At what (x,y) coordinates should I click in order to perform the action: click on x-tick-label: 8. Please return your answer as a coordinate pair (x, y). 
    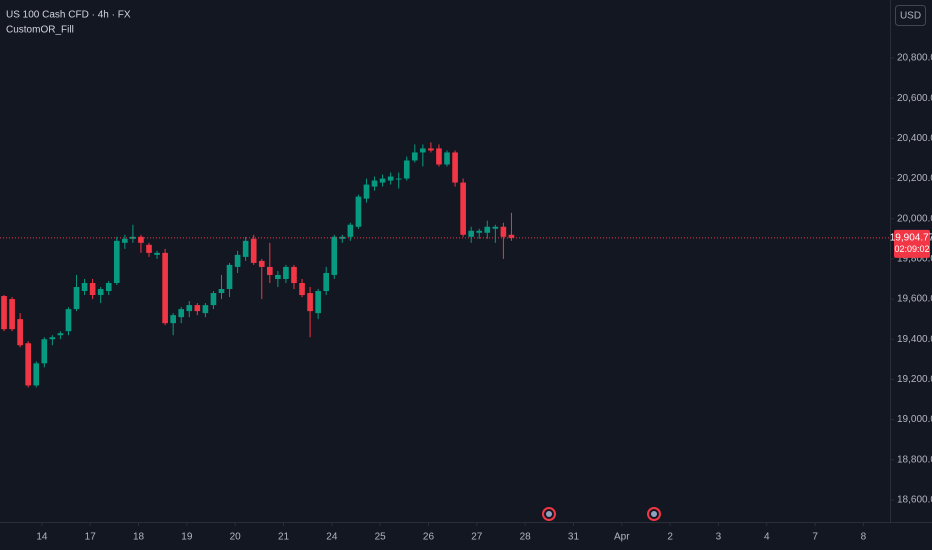
    Looking at the image, I should click on (864, 537).